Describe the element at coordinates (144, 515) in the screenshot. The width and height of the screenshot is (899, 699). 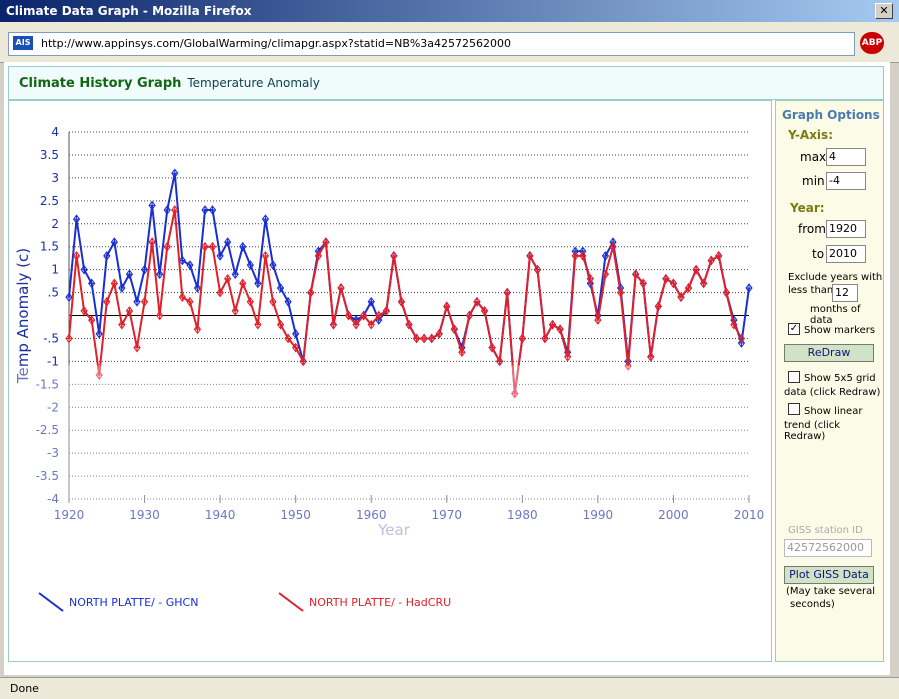
I see `x-tick-label: 1930` at that location.